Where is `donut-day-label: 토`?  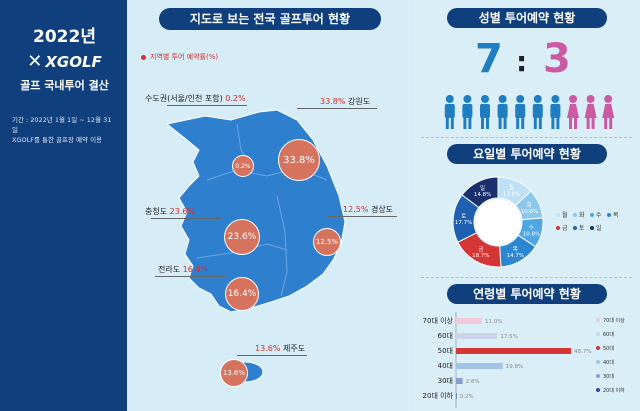 donut-day-label: 토 is located at coordinates (463, 216).